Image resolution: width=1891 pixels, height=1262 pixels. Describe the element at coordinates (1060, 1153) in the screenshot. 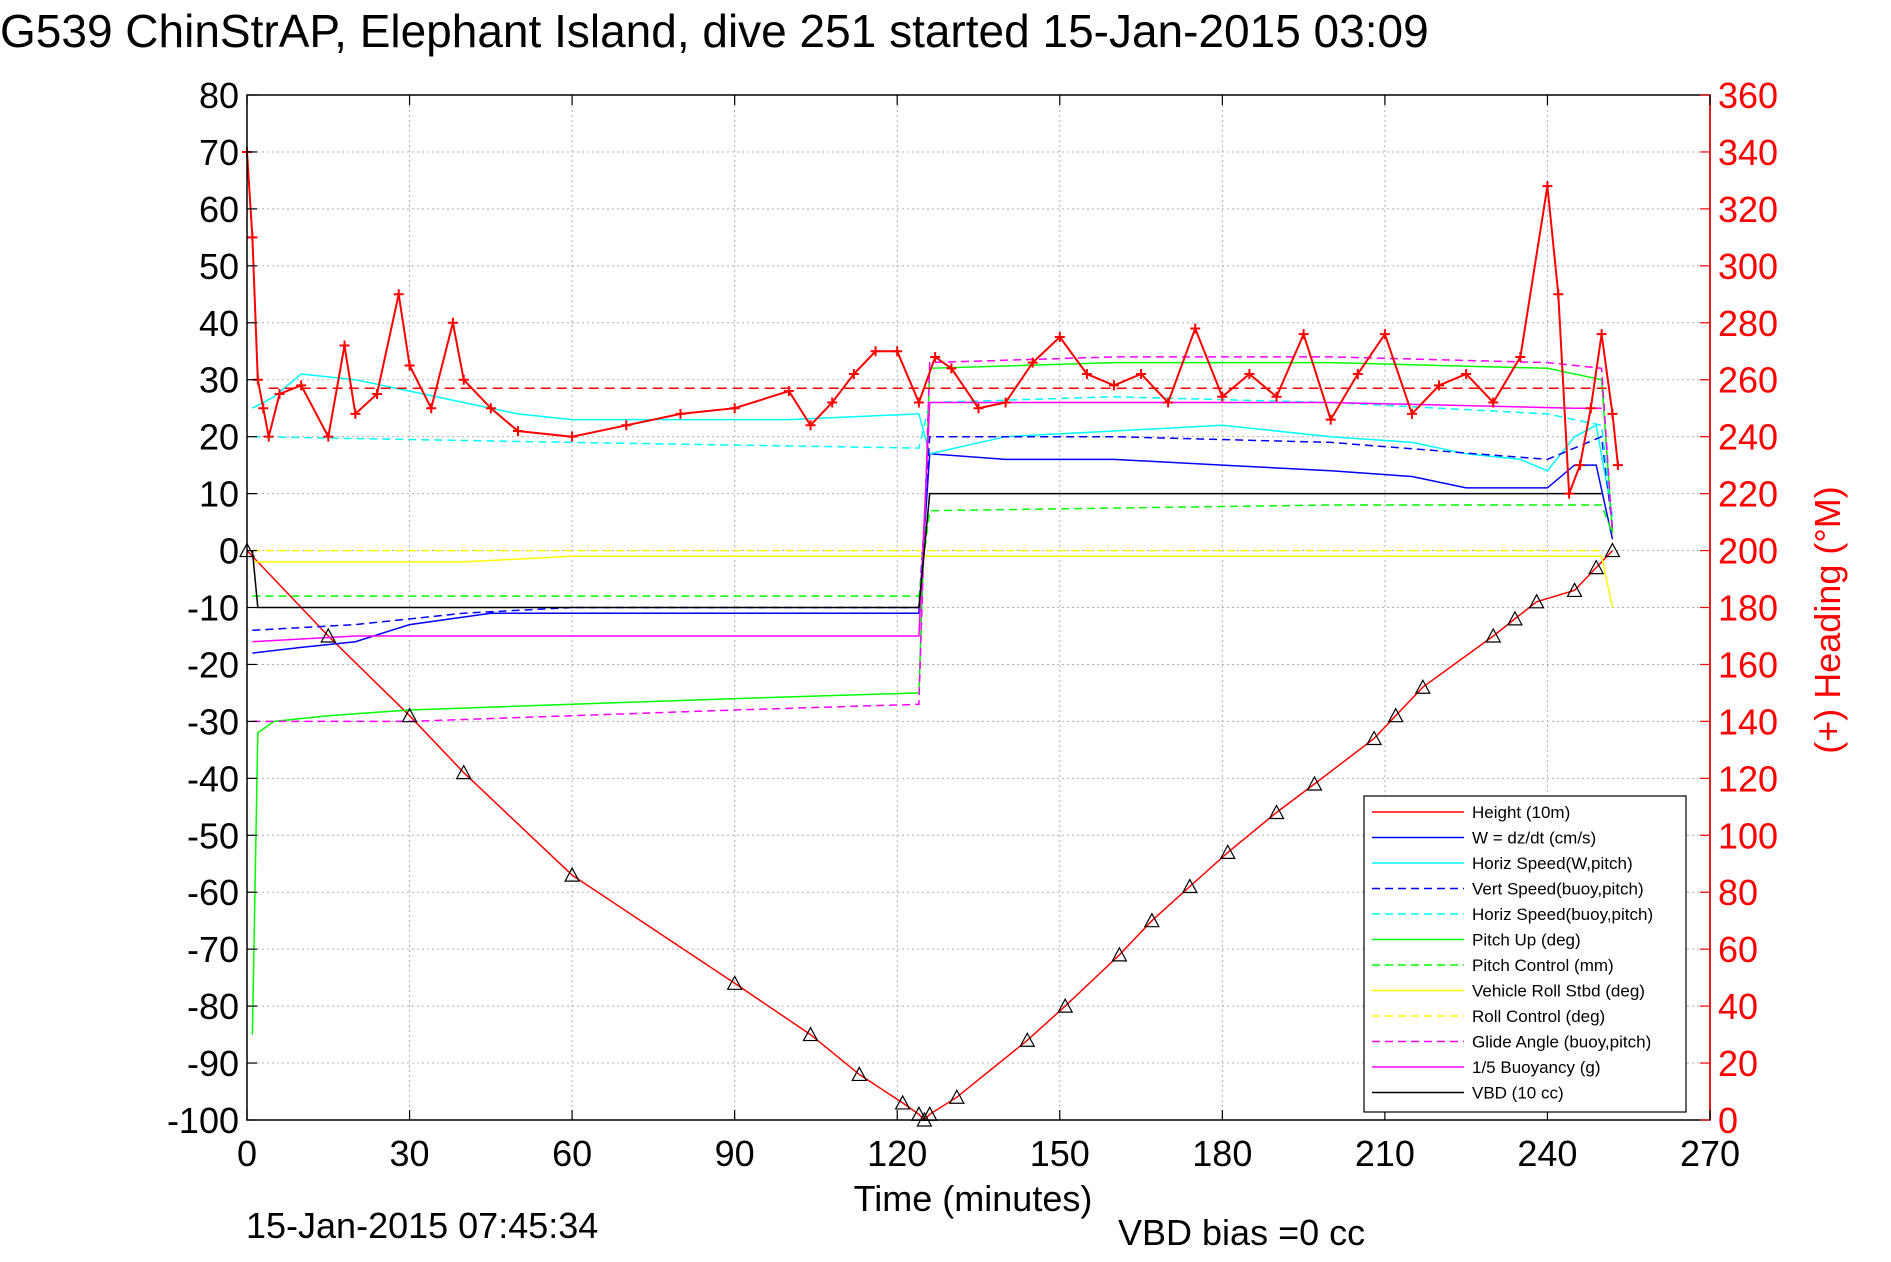

I see `x-tick-label: 150` at that location.